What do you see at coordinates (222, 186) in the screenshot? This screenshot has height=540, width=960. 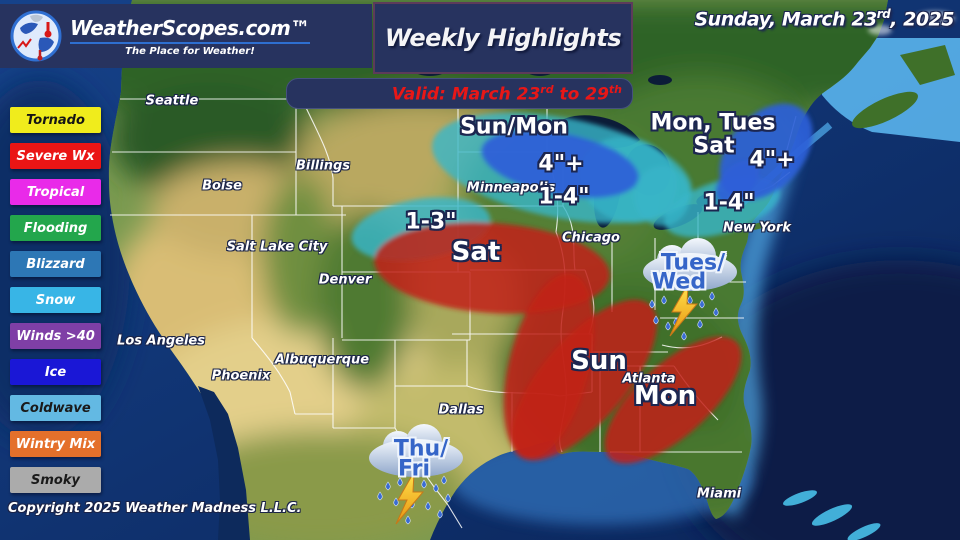 I see `city-label-boise: Boise` at bounding box center [222, 186].